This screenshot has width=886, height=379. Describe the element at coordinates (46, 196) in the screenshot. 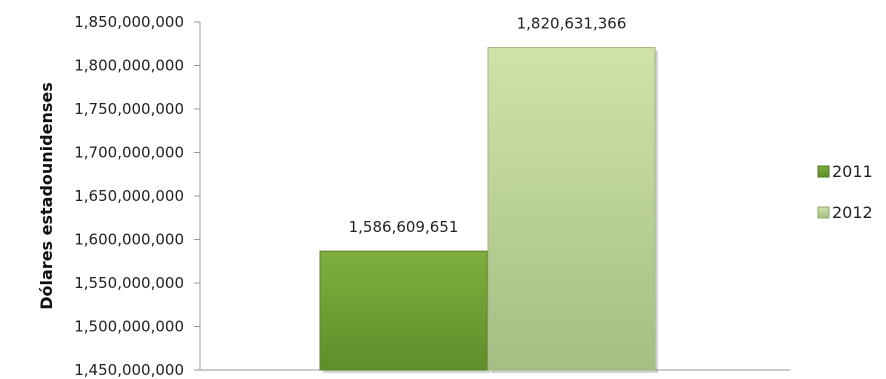

I see `y-axis-title: Dólares estadounidenses` at that location.